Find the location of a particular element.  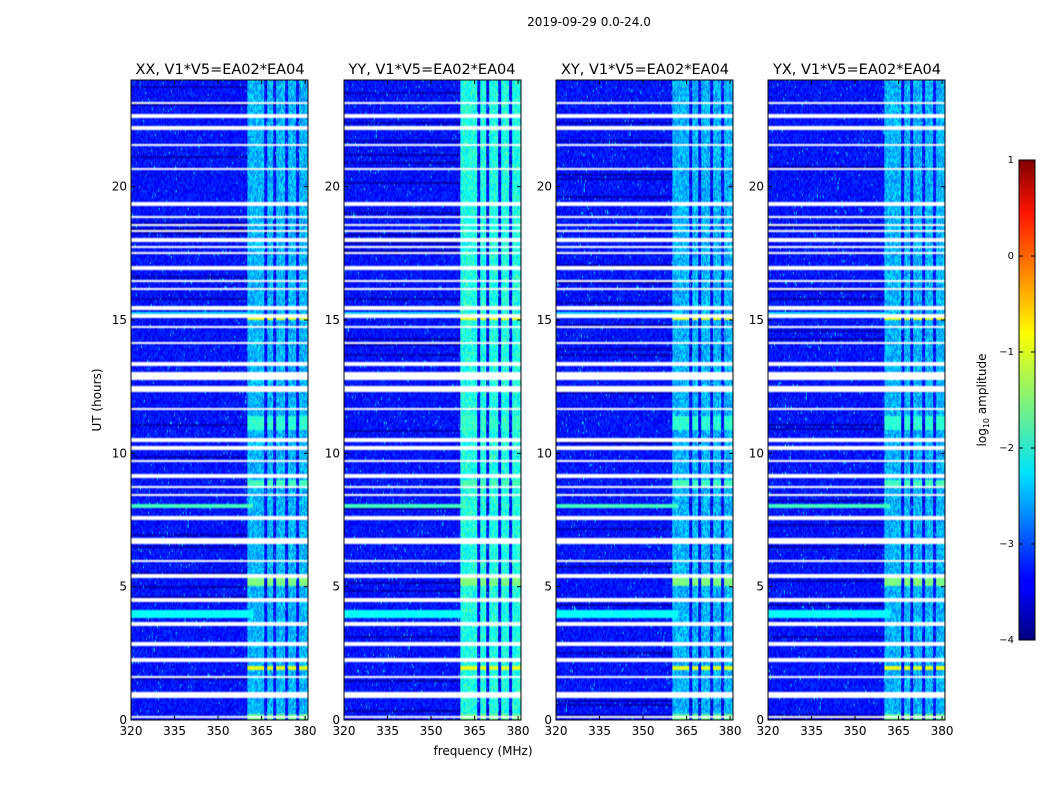

panel-title: XY, V1*V5=EA02*EA04 is located at coordinates (645, 70).